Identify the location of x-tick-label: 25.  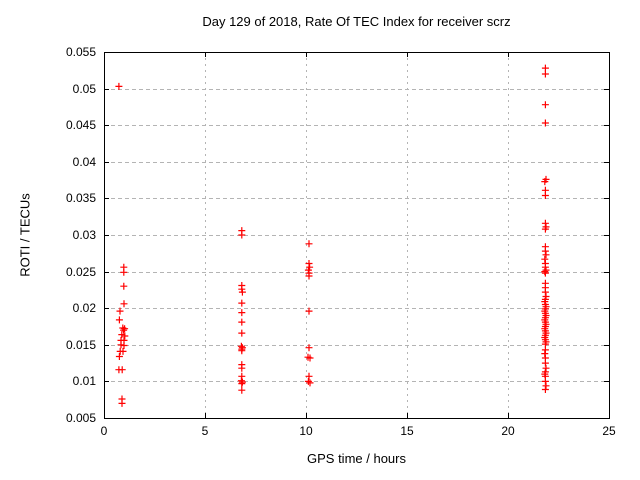
(609, 431).